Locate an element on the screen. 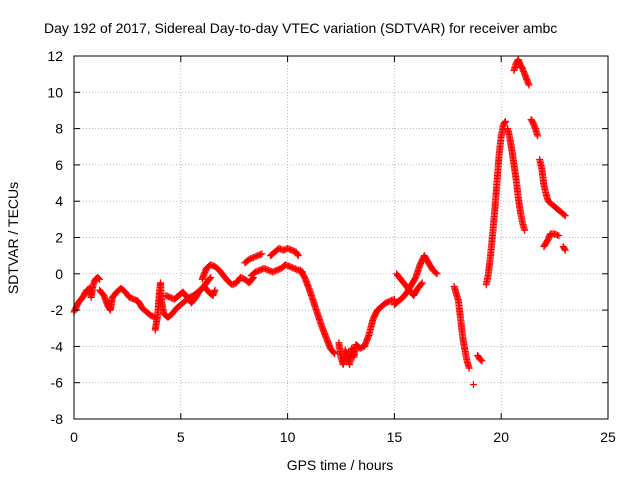 The height and width of the screenshot is (480, 640). x-tick-label: 10 is located at coordinates (288, 437).